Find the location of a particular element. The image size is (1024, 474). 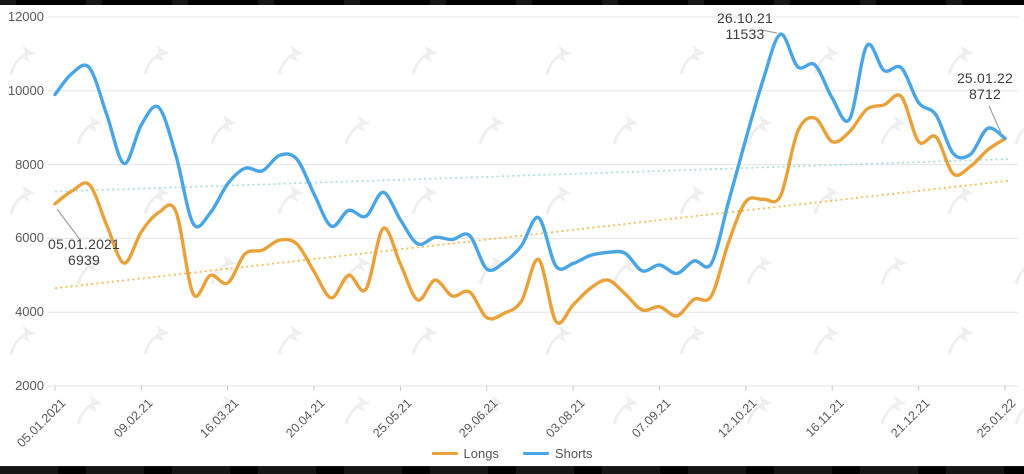

annotation-last-date: 25.01.22 is located at coordinates (985, 78).